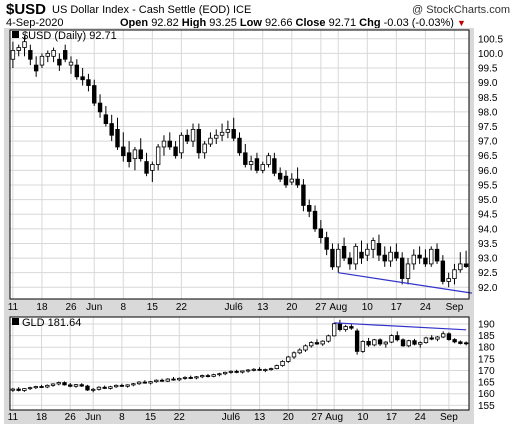  What do you see at coordinates (486, 348) in the screenshot?
I see `gld-y-tick-label: 180` at bounding box center [486, 348].